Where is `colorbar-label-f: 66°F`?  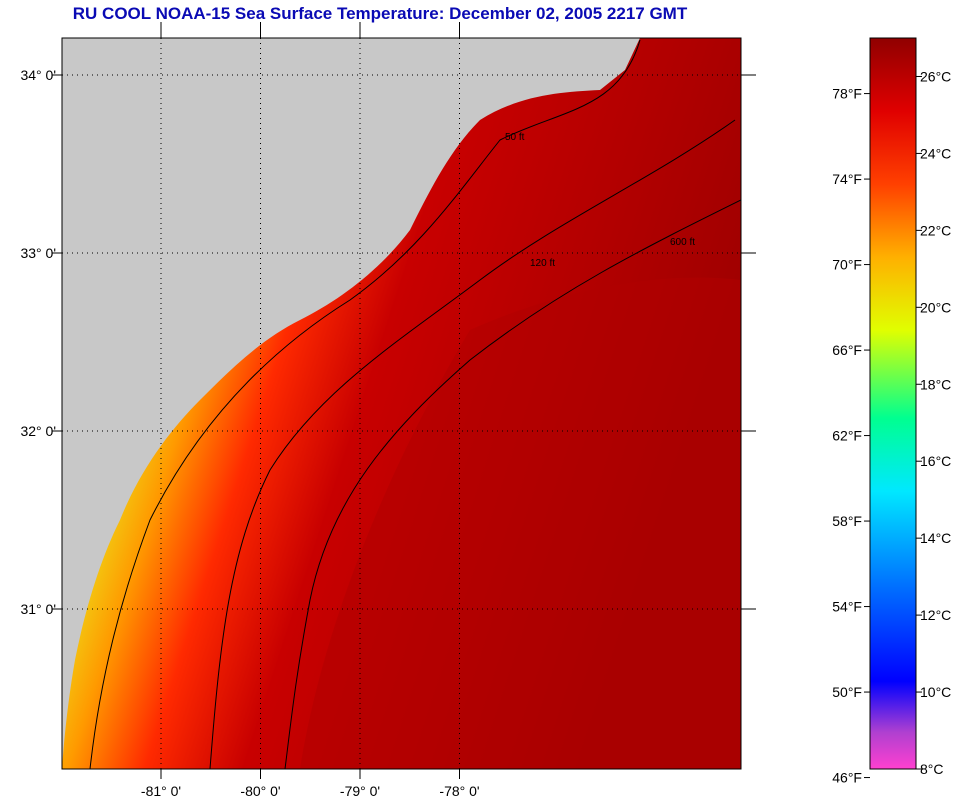 colorbar-label-f: 66°F is located at coordinates (847, 350).